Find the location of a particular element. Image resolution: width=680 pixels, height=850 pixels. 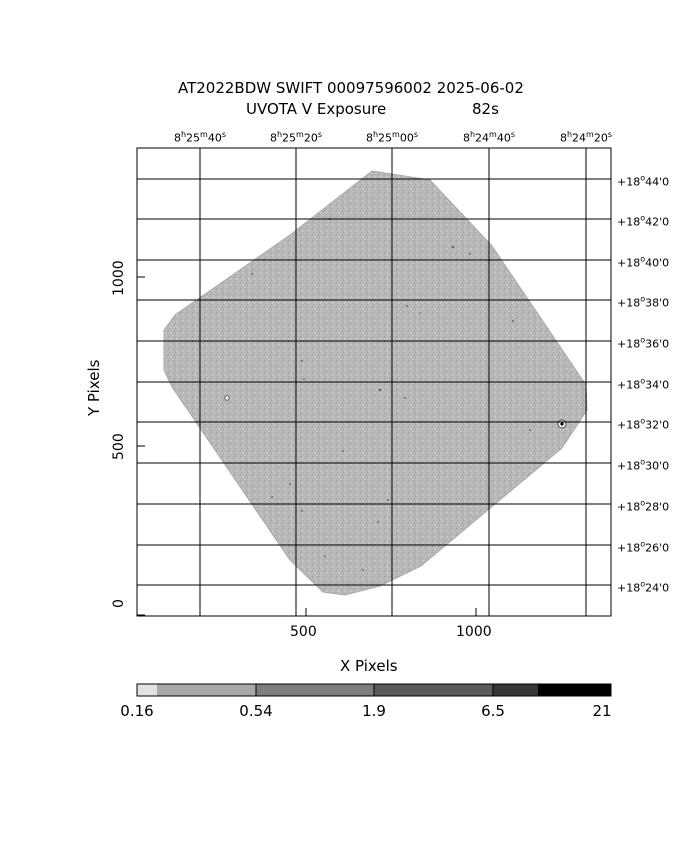

colorbar-label: 21 is located at coordinates (602, 711).